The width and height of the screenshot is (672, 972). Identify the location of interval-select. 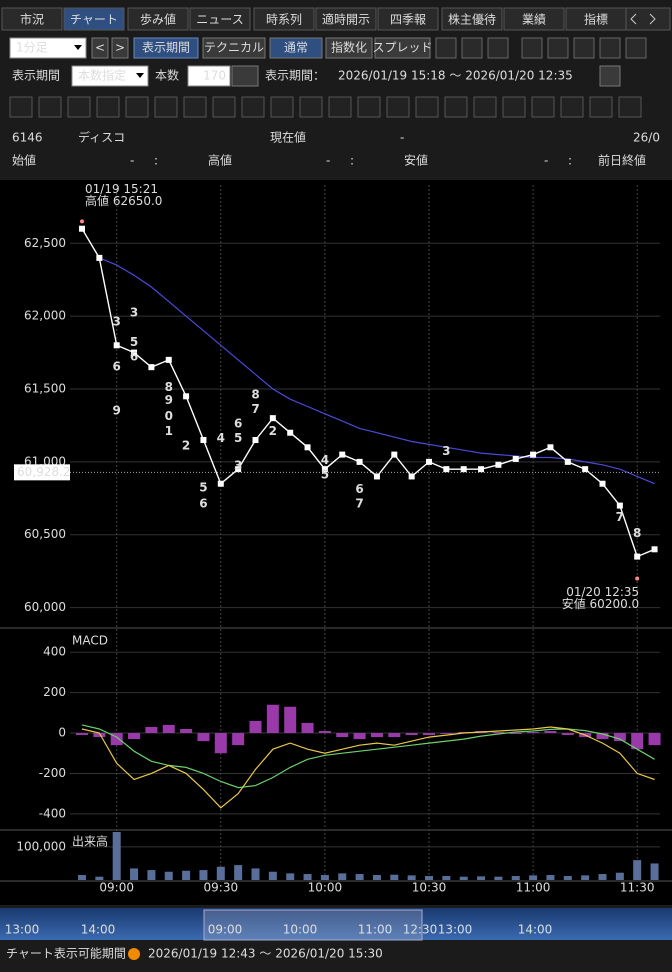
(48, 48).